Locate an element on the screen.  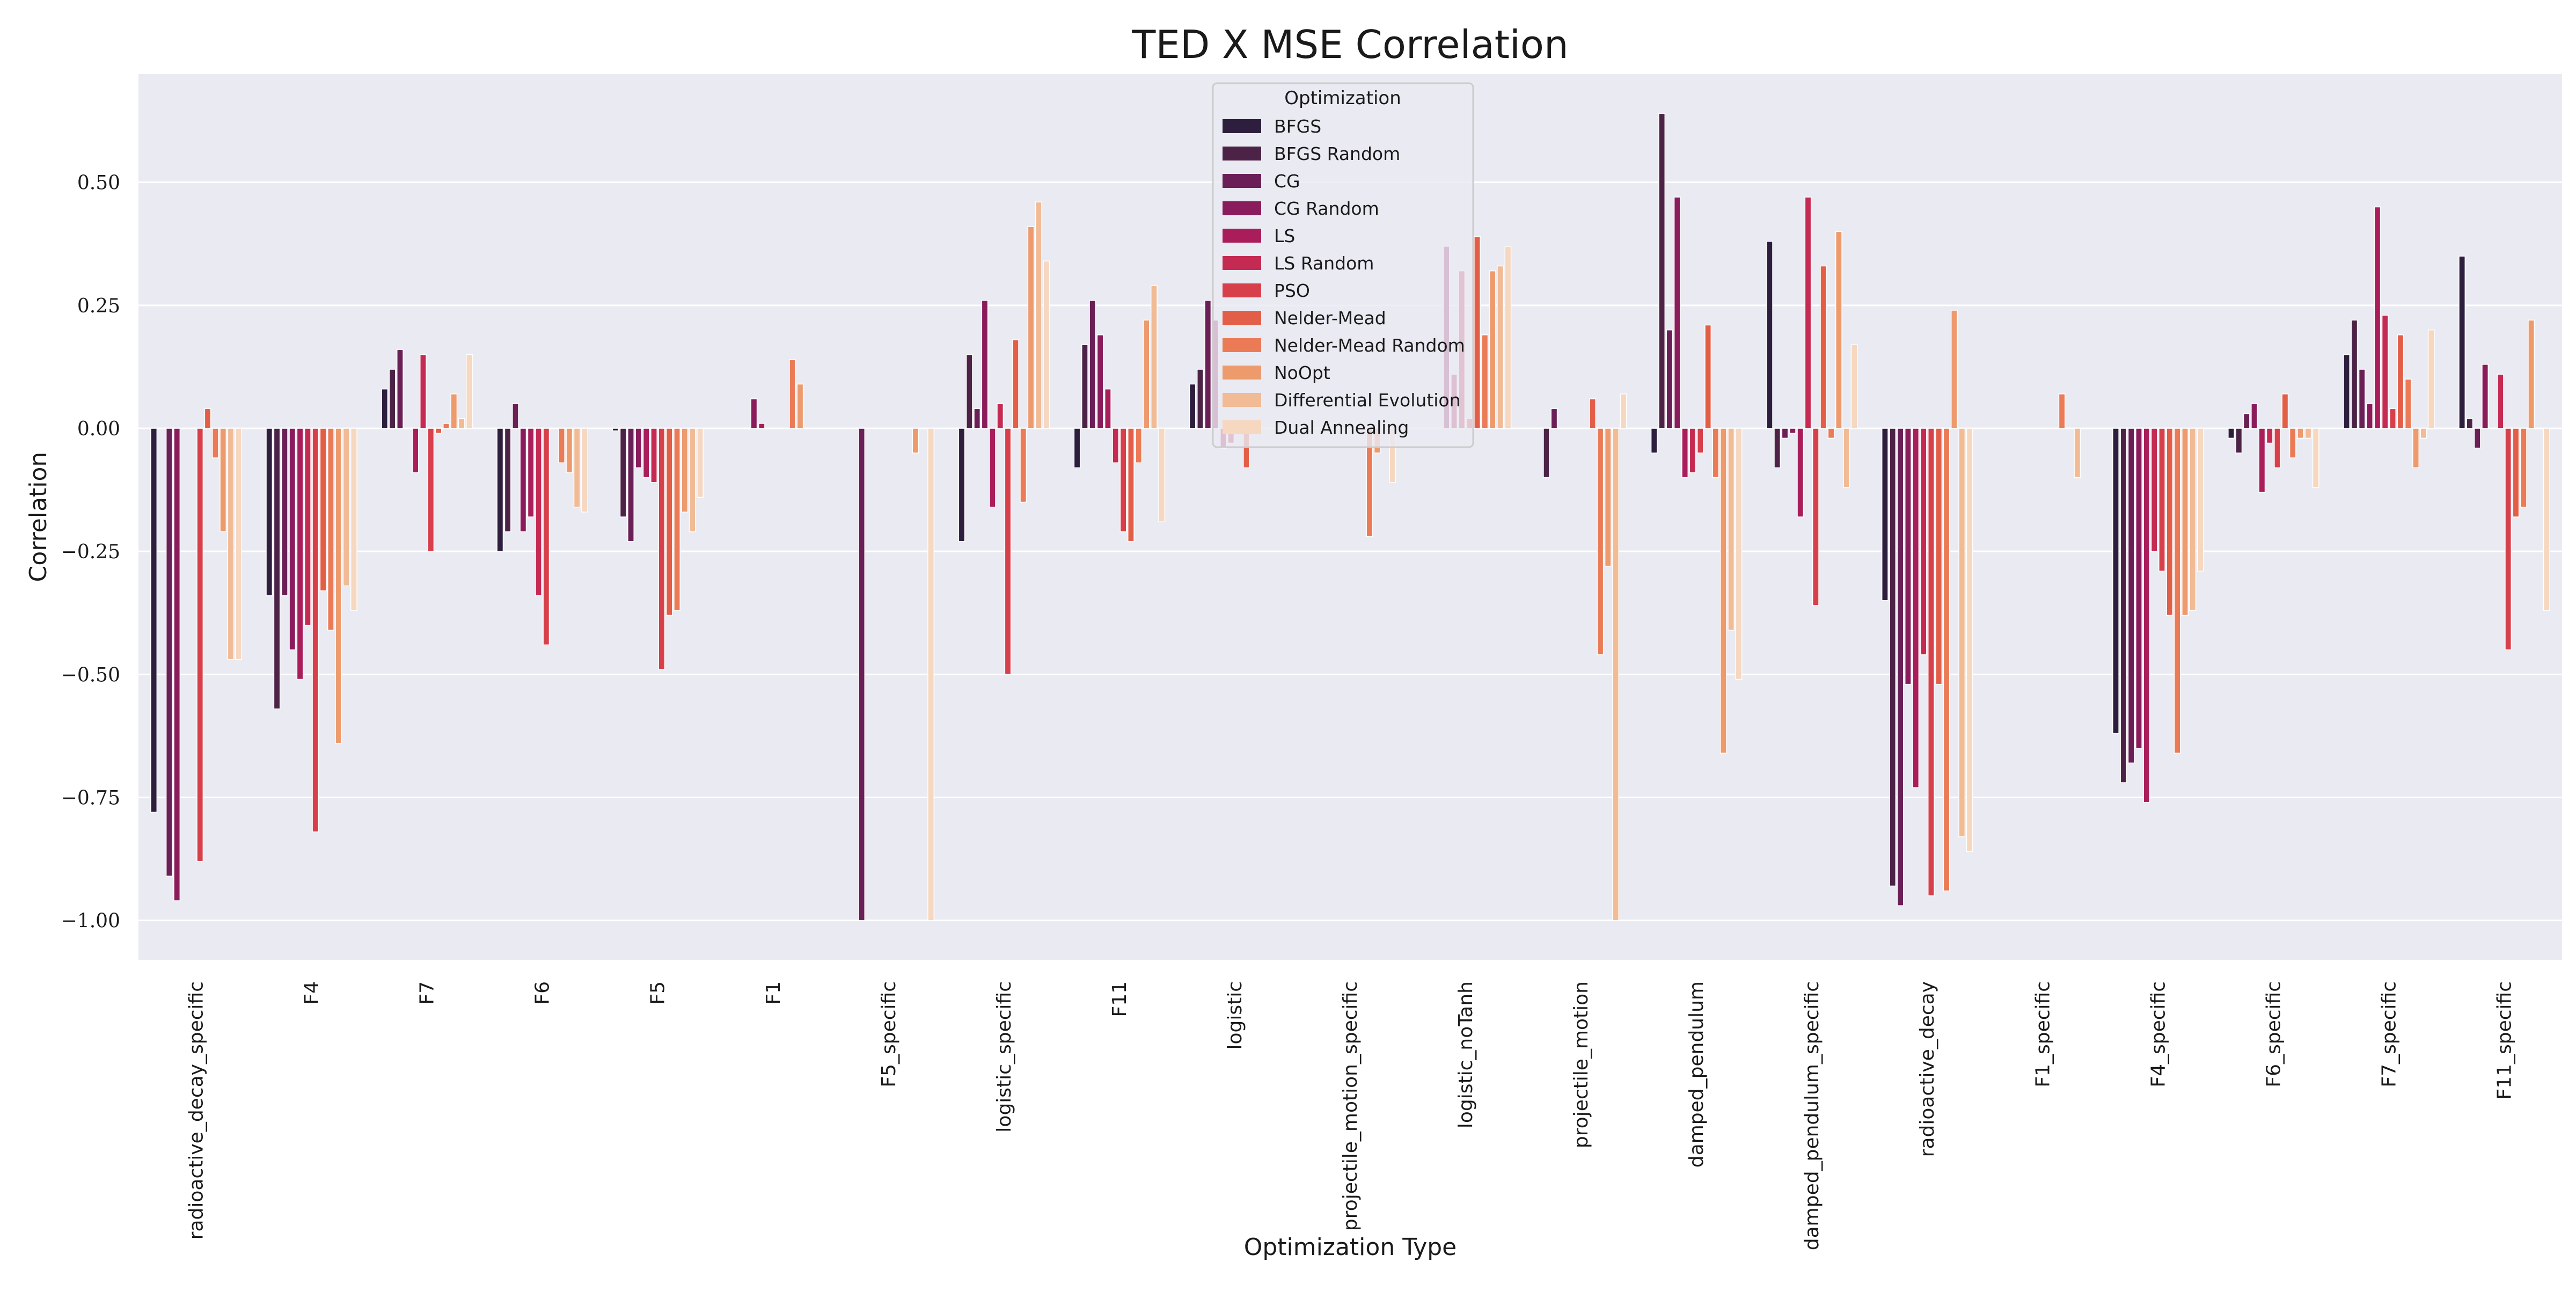
y-tick-label: −0.25 is located at coordinates (90, 552).